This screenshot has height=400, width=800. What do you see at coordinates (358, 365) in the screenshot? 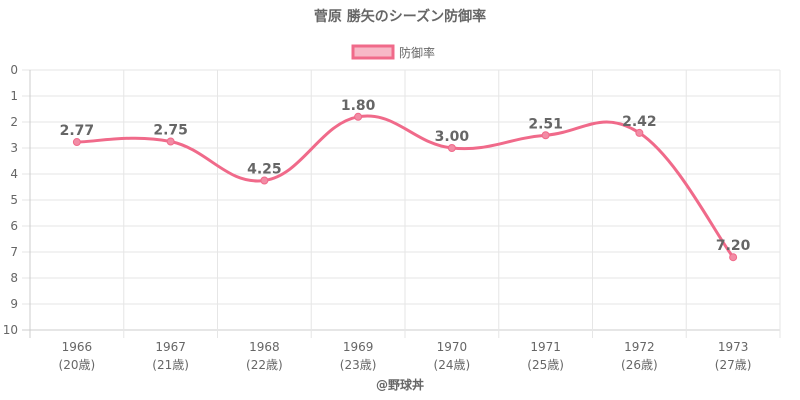
I see `x-tick-sublabel: (23歳)` at bounding box center [358, 365].